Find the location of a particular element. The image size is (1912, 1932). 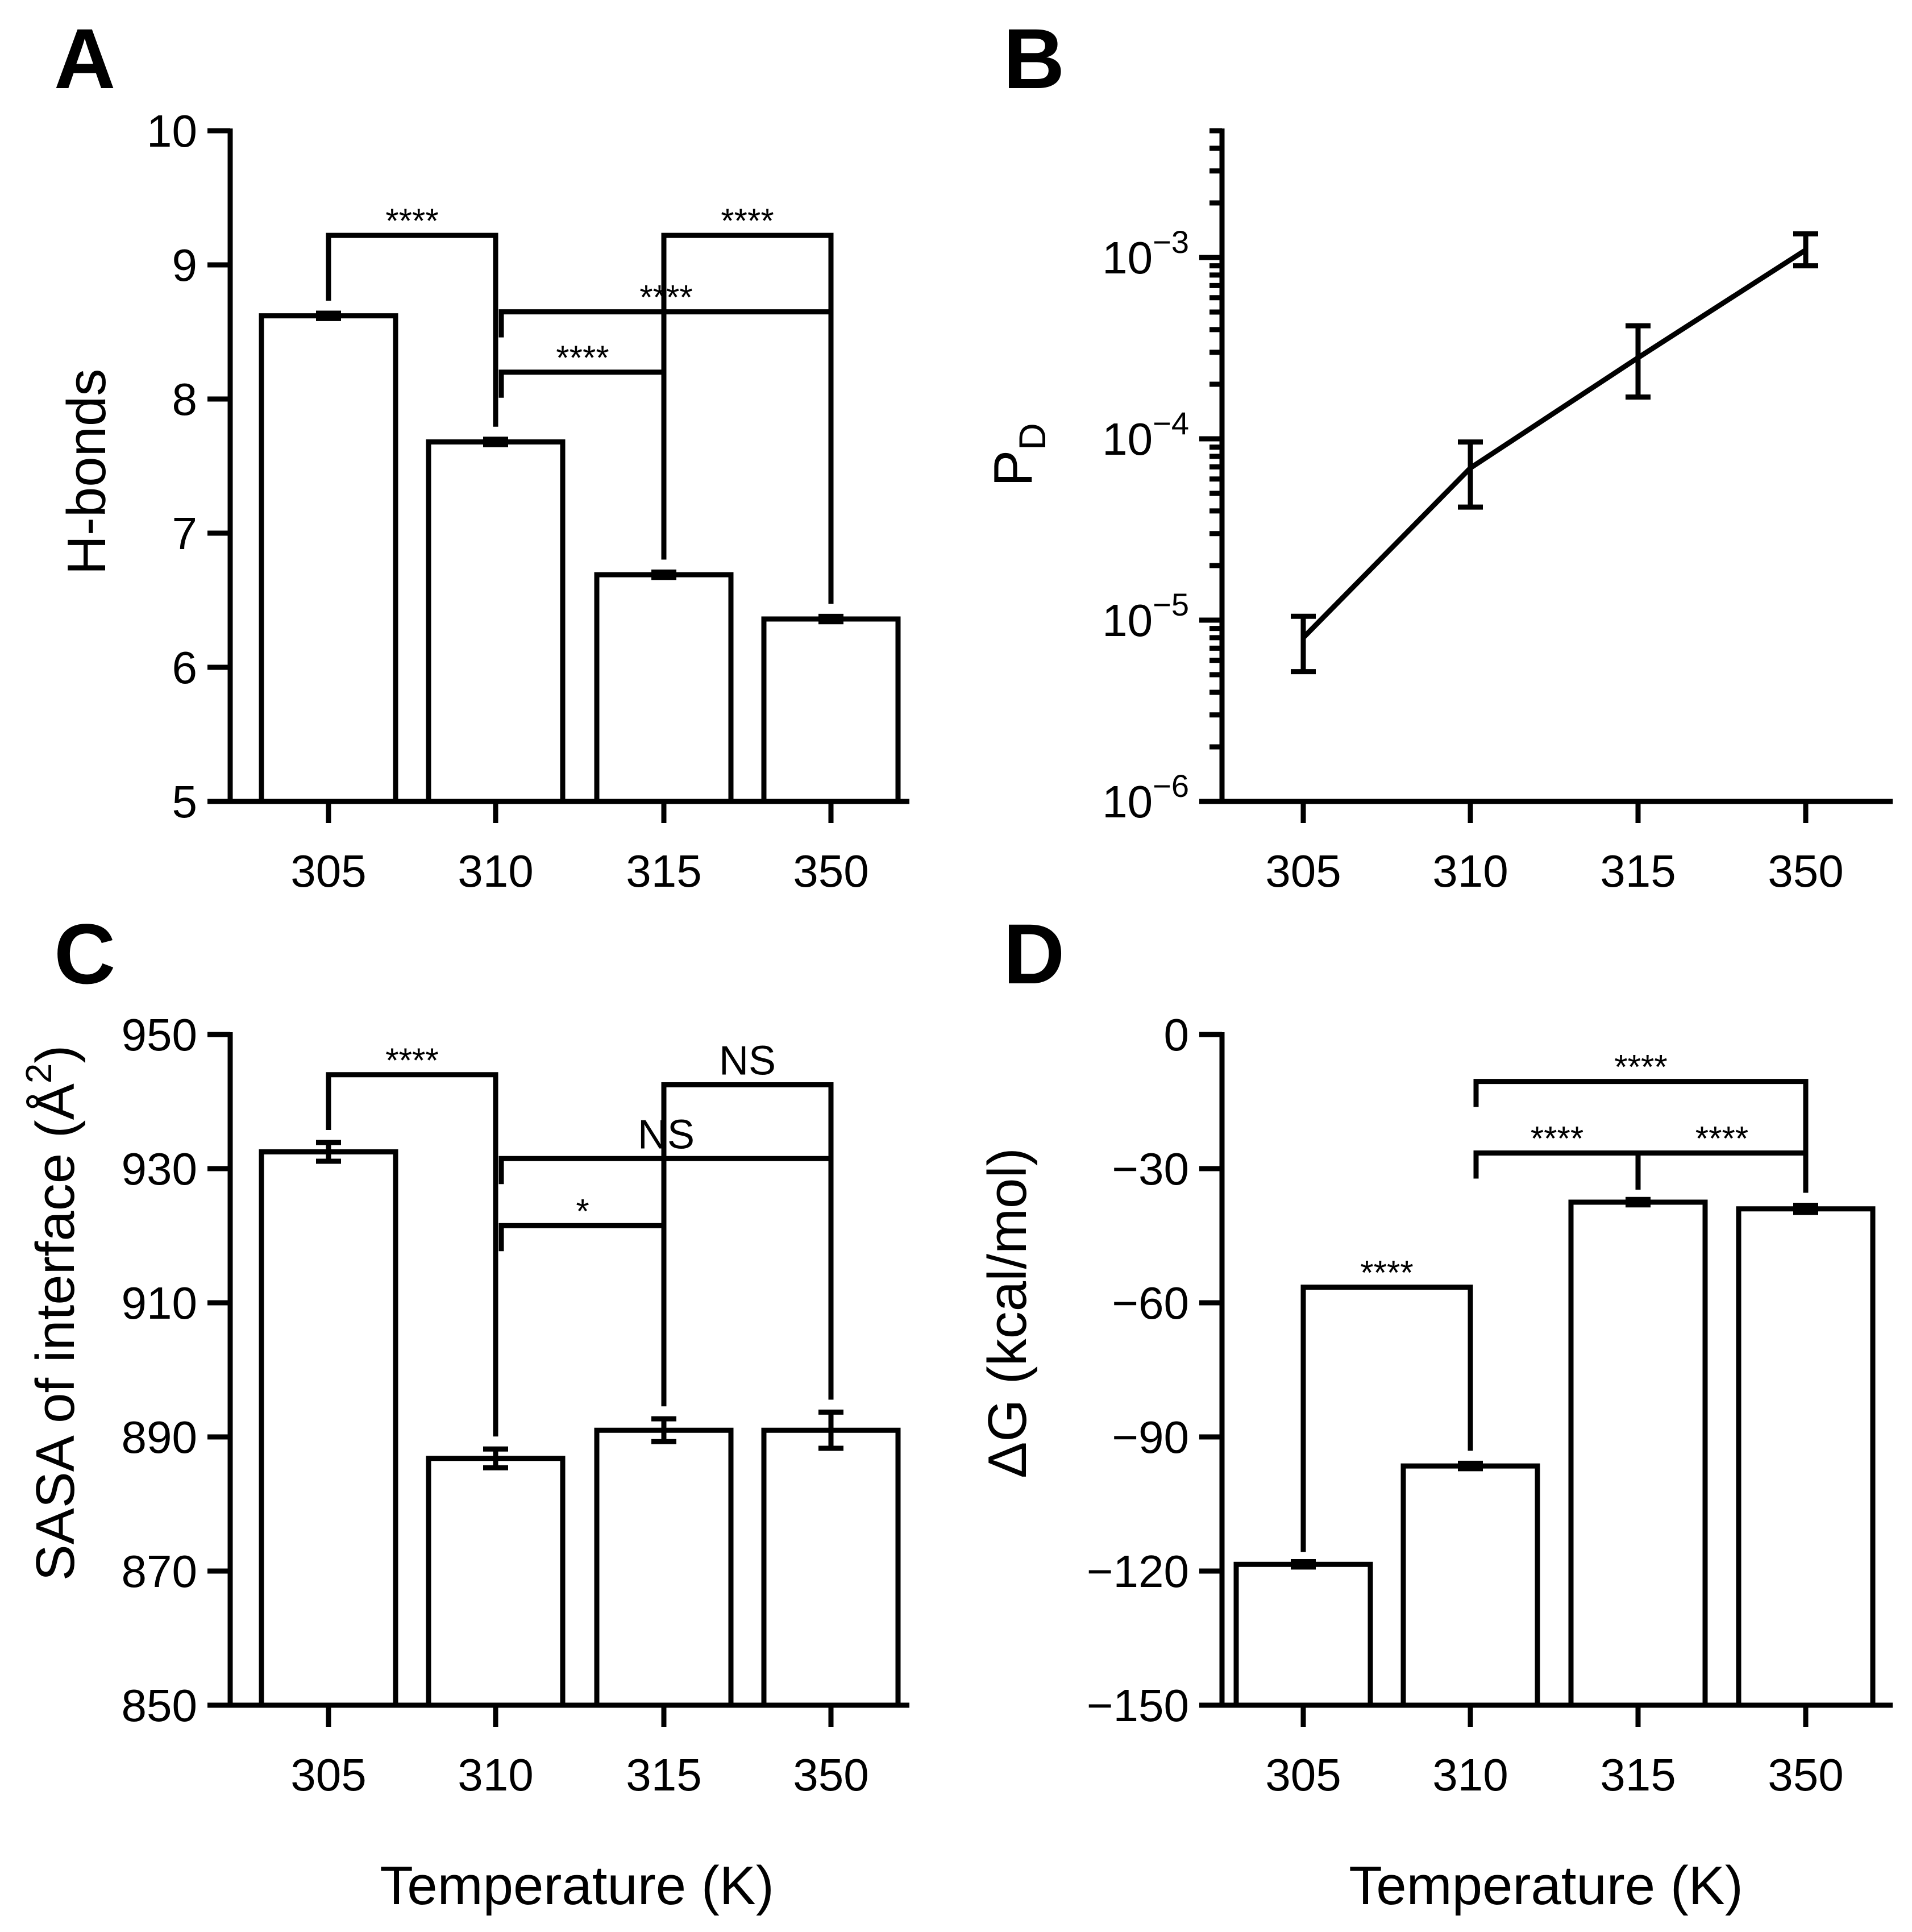

panel-b-y-axis-title-subscript: D is located at coordinates (1032, 437).